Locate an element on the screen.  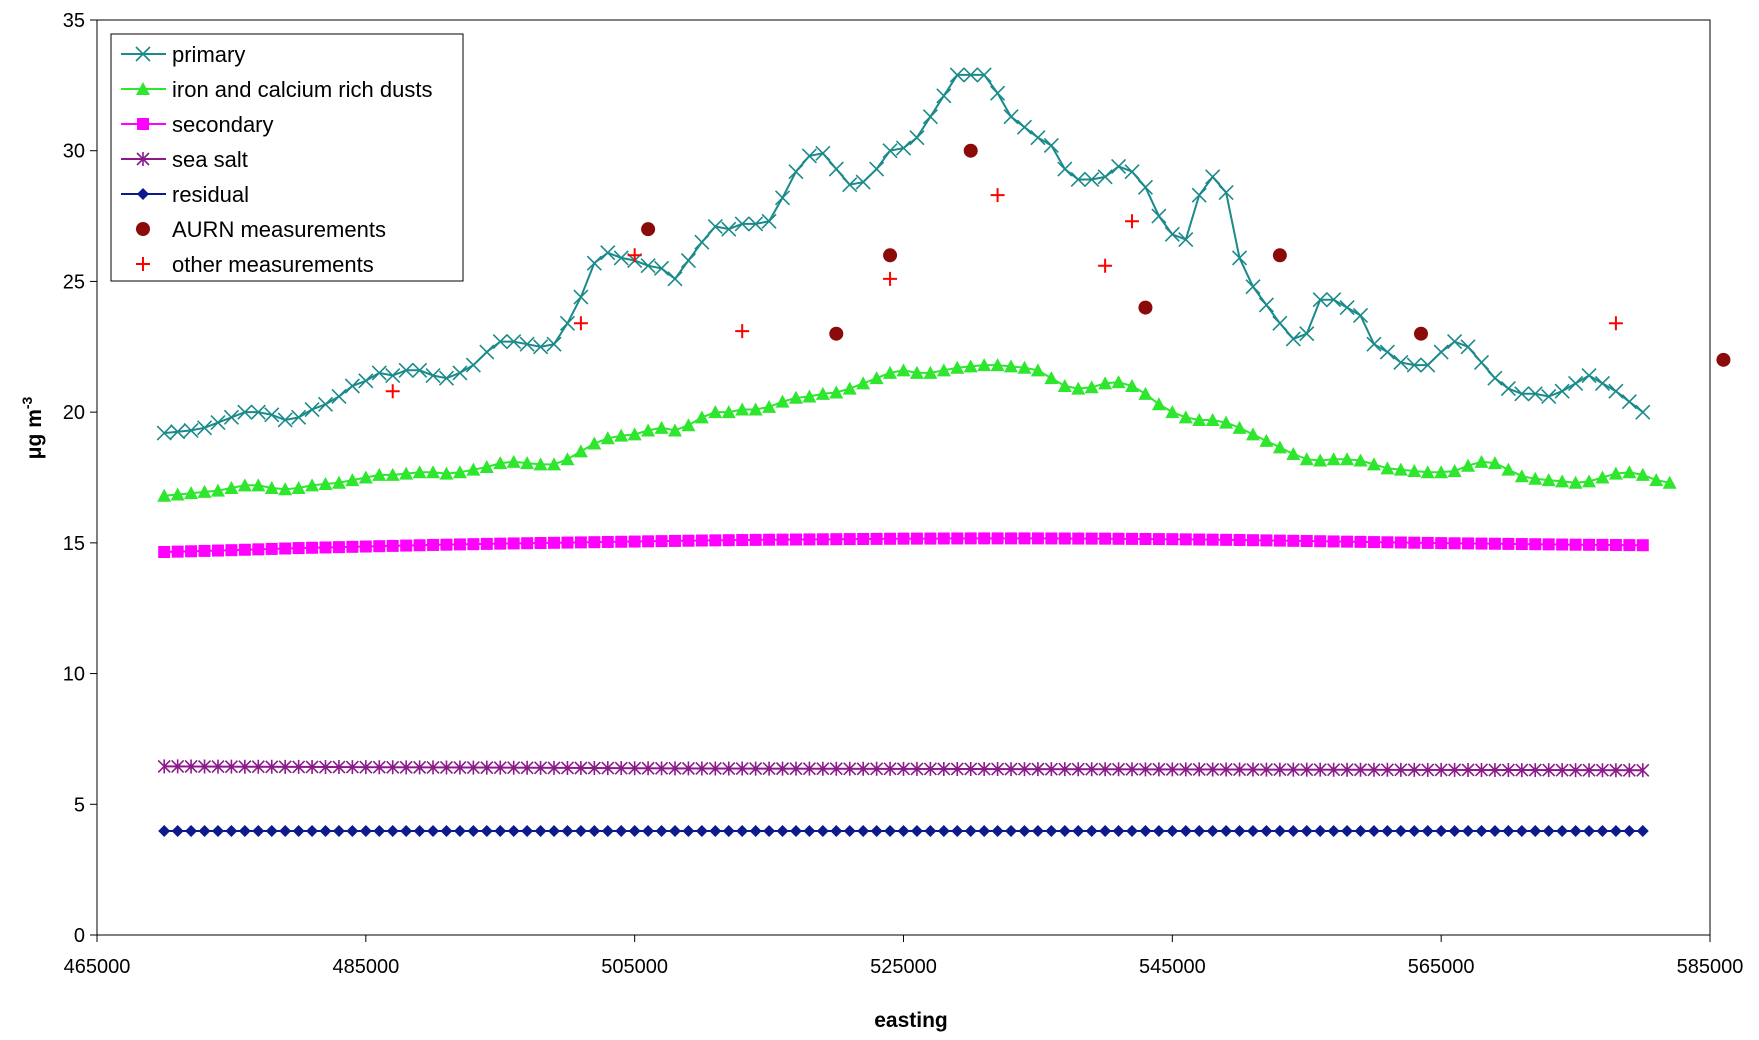
legend-box is located at coordinates (287, 157).